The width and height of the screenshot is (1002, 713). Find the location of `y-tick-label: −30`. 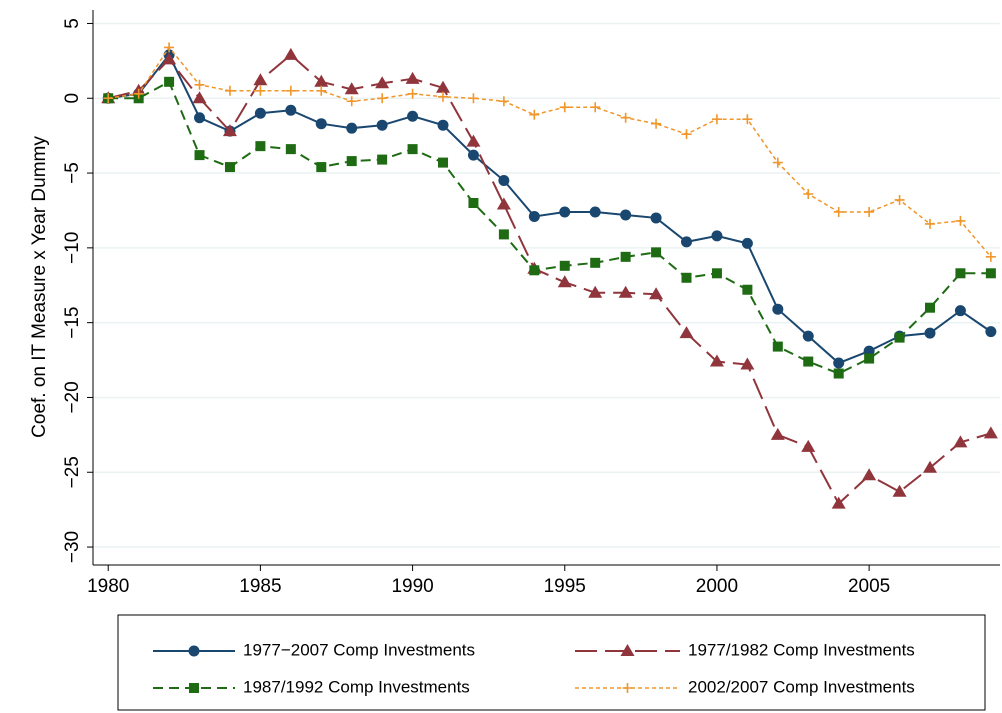

y-tick-label: −30 is located at coordinates (72, 547).